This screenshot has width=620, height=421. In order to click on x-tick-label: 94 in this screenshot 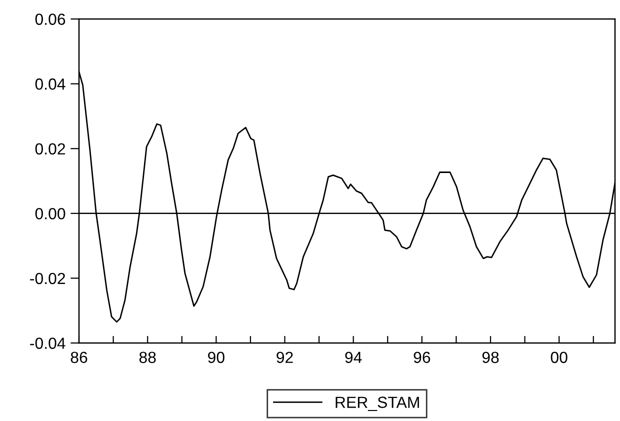, I will do `click(353, 358)`.